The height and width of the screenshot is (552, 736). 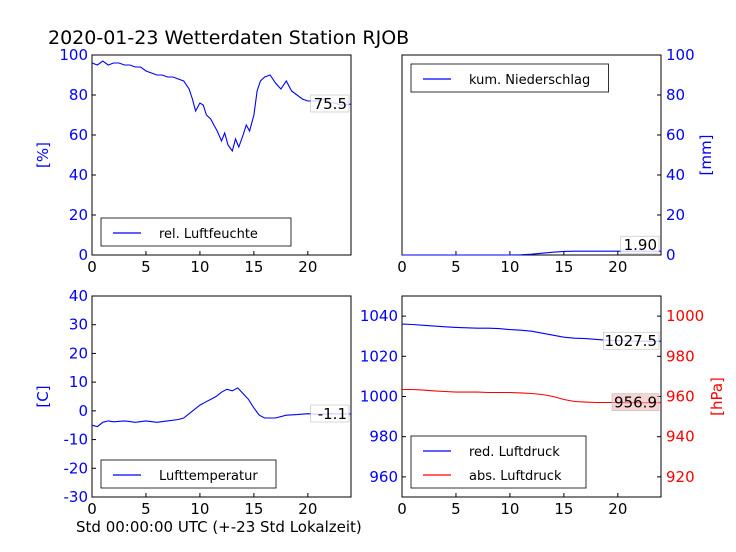 What do you see at coordinates (78, 95) in the screenshot?
I see `panel-top-left-ytick-label: 80` at bounding box center [78, 95].